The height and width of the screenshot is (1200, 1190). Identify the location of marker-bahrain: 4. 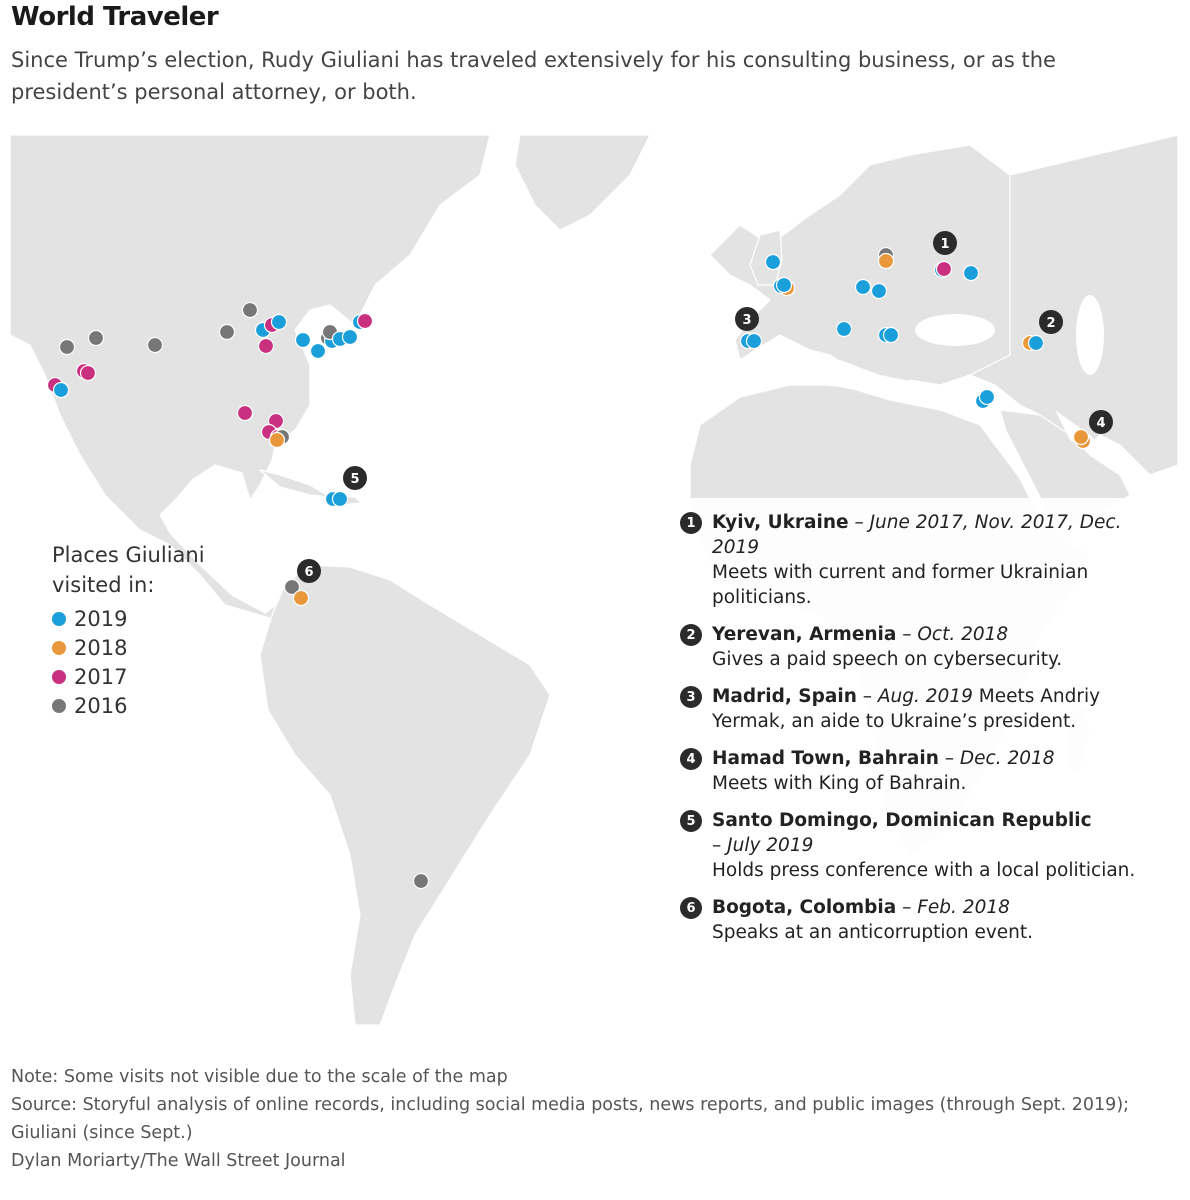
(1101, 422).